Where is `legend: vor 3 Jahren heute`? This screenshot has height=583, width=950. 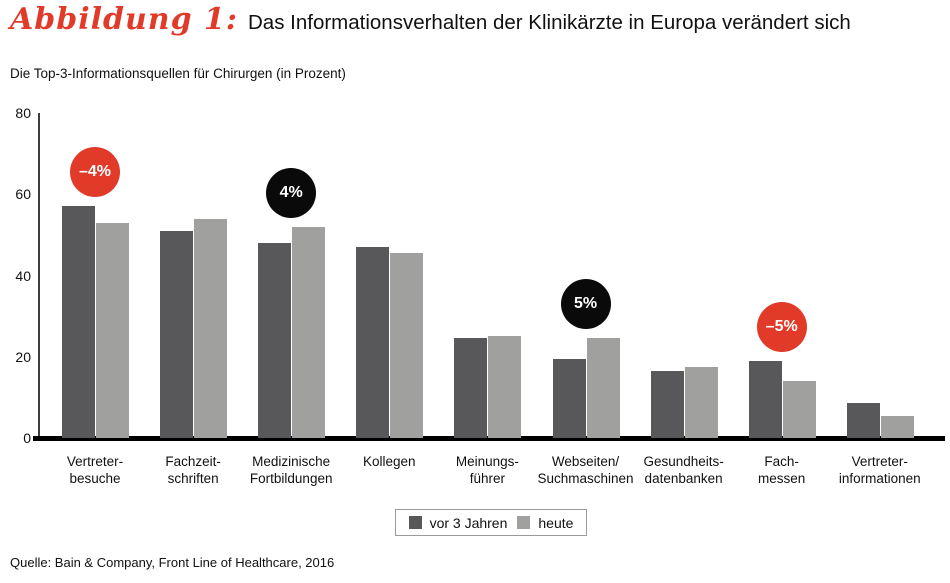
legend: vor 3 Jahren heute is located at coordinates (491, 522).